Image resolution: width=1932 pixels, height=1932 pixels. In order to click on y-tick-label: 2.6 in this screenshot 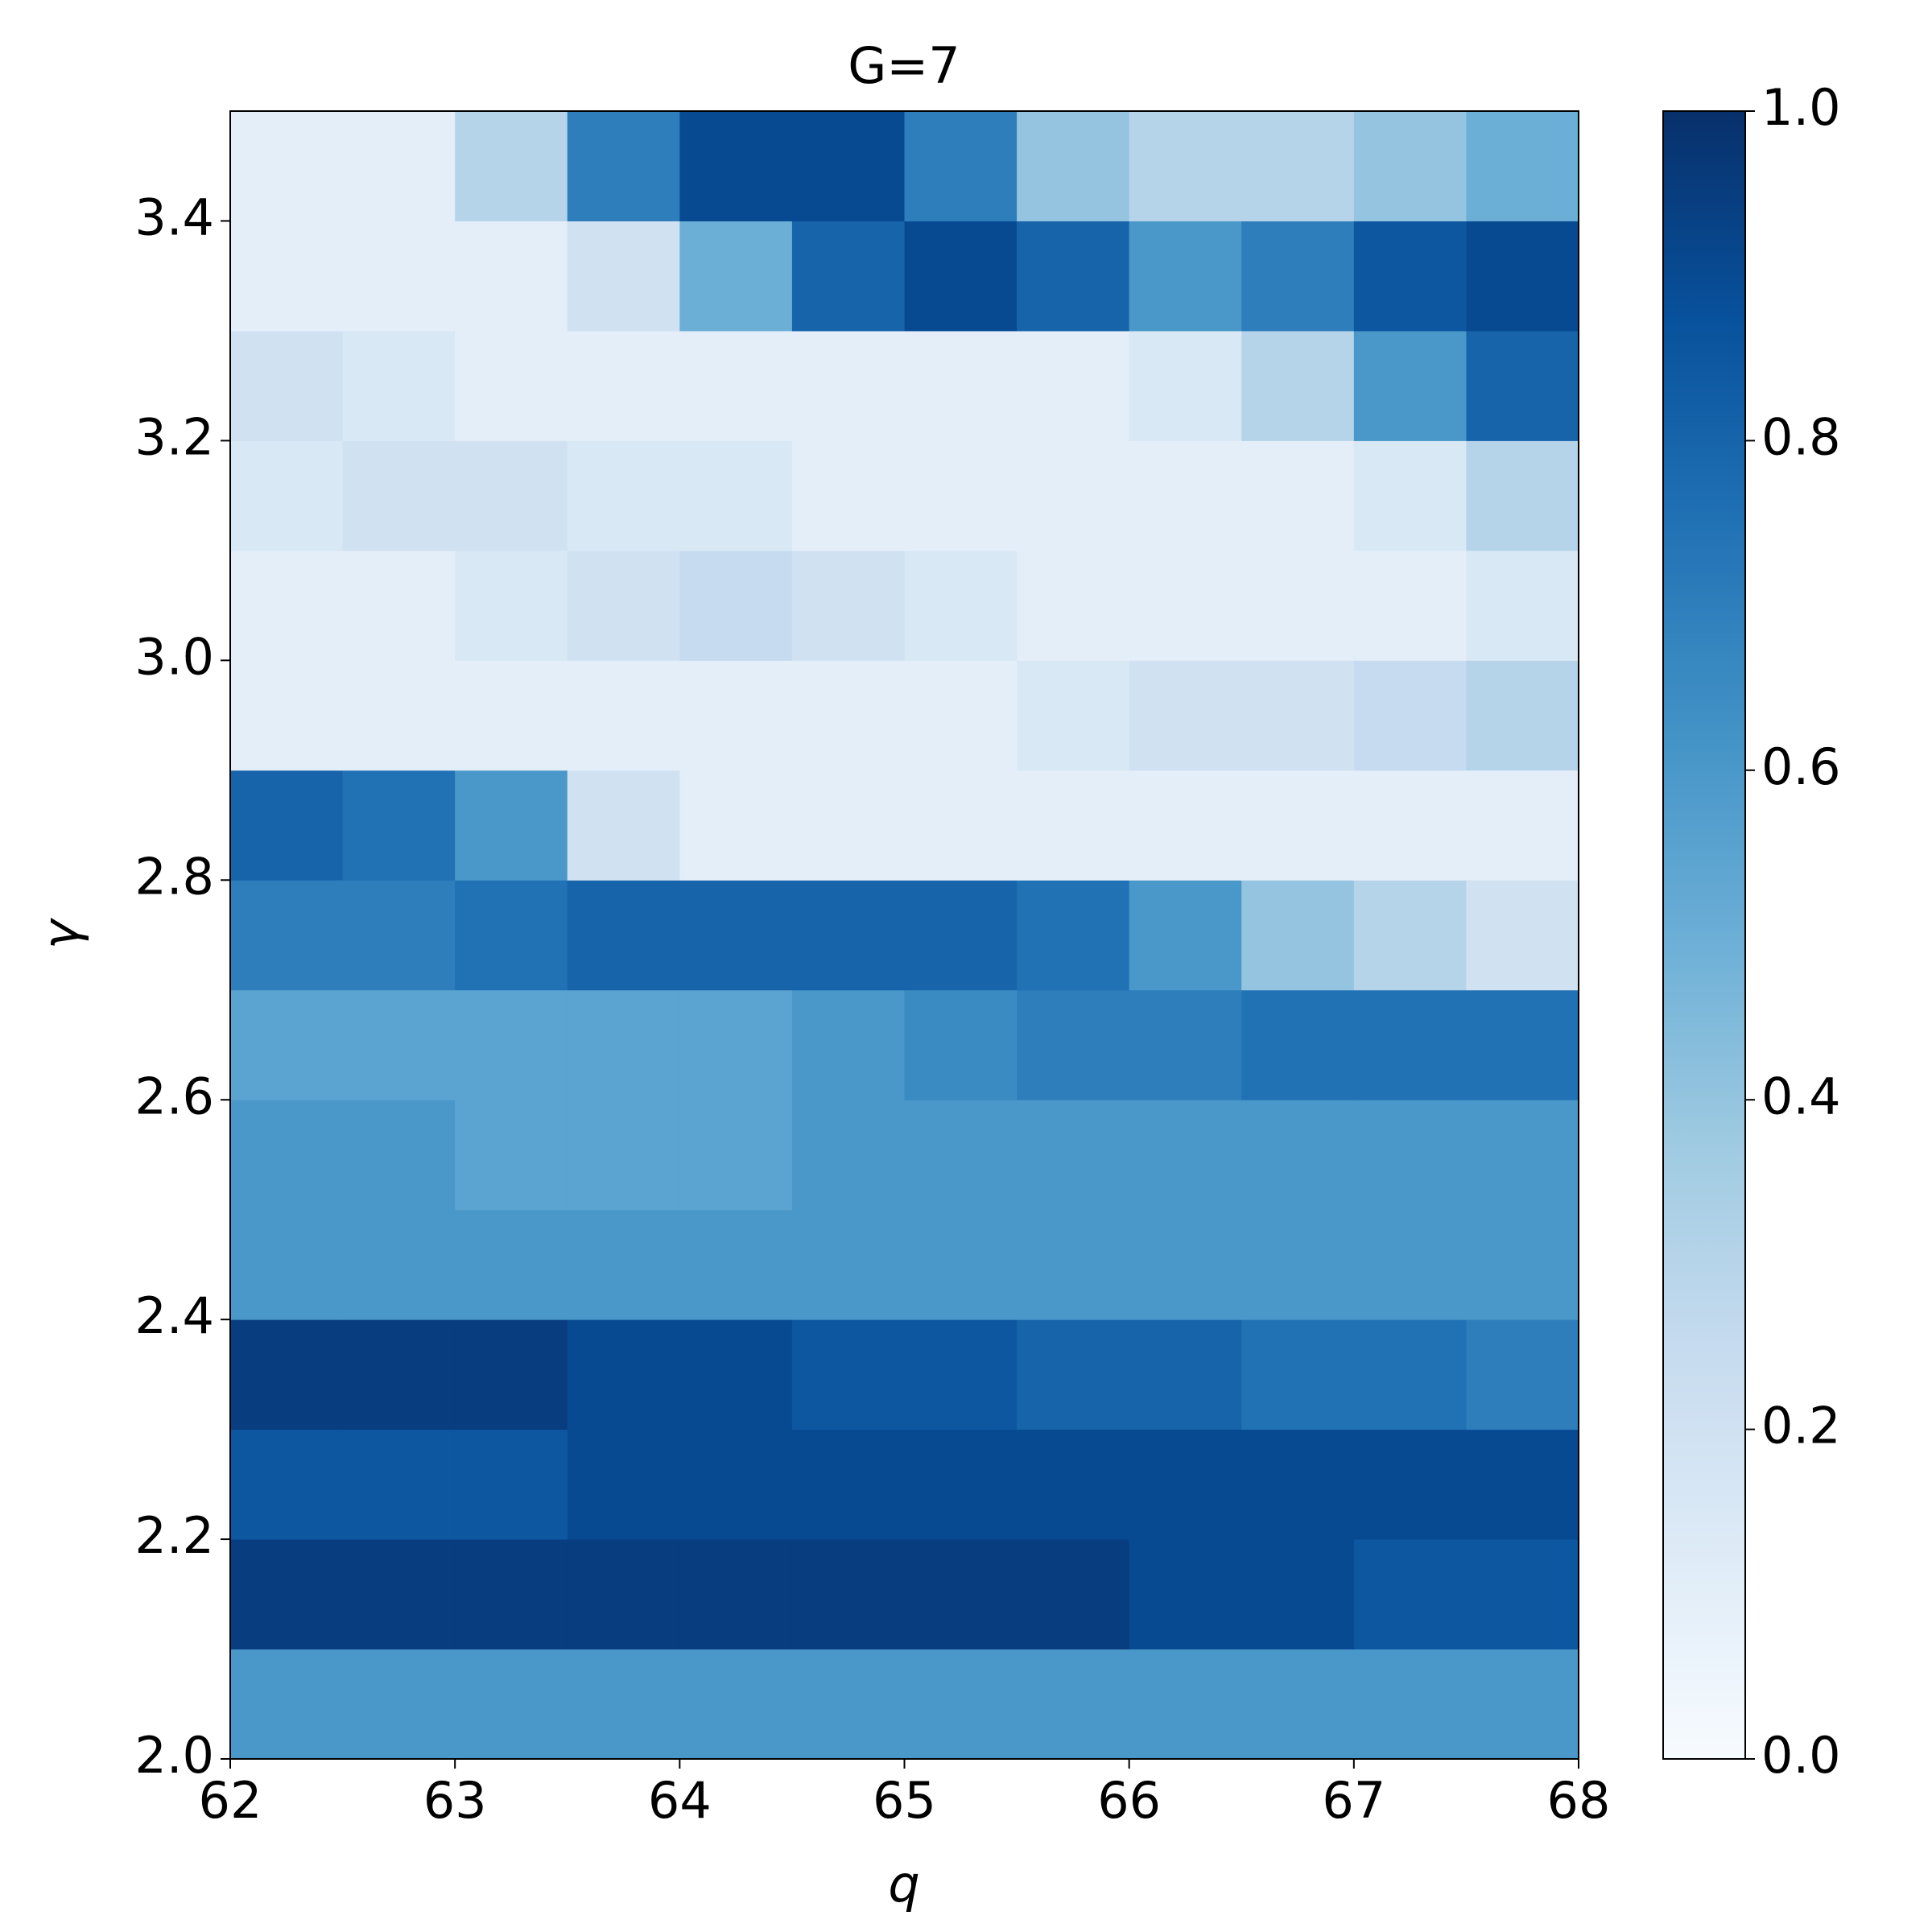, I will do `click(174, 1096)`.